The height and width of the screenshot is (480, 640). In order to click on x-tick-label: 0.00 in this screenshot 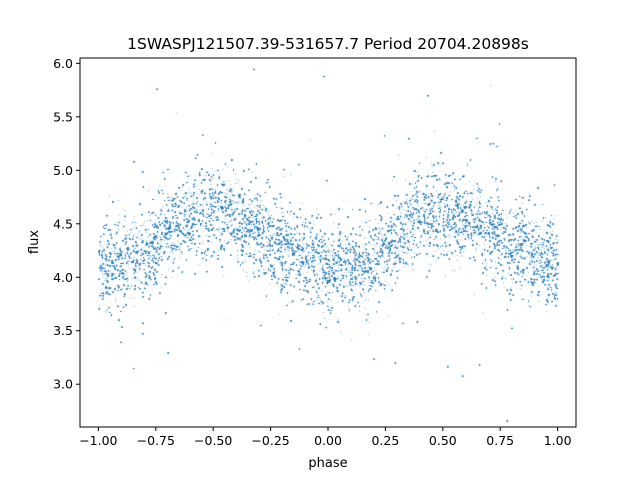, I will do `click(328, 440)`.